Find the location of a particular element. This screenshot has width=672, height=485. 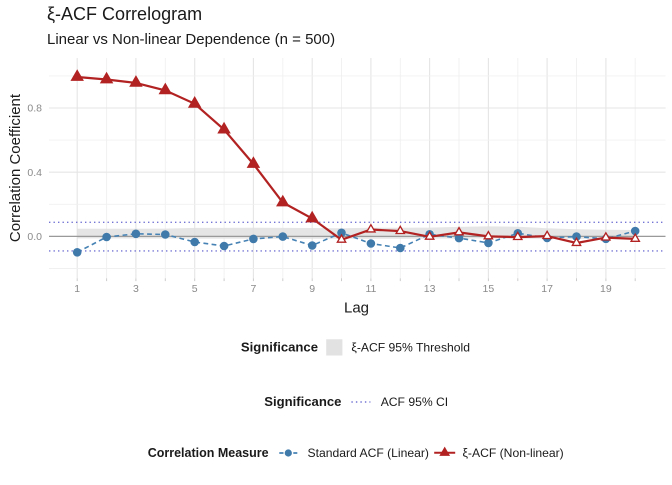

svg-text: 13 is located at coordinates (430, 289).